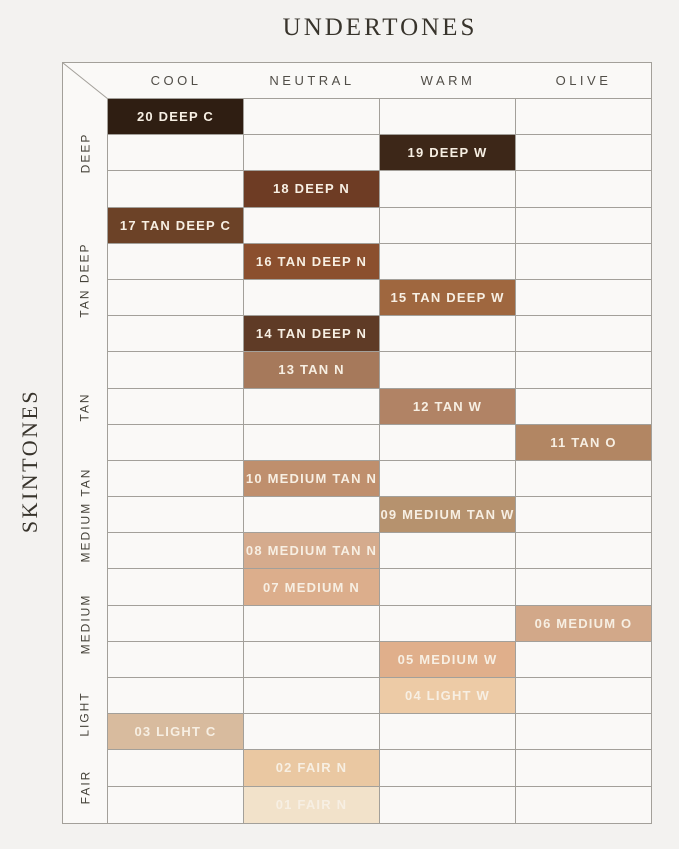 This screenshot has height=849, width=679. I want to click on shade-label: 04 LIGHT W, so click(447, 696).